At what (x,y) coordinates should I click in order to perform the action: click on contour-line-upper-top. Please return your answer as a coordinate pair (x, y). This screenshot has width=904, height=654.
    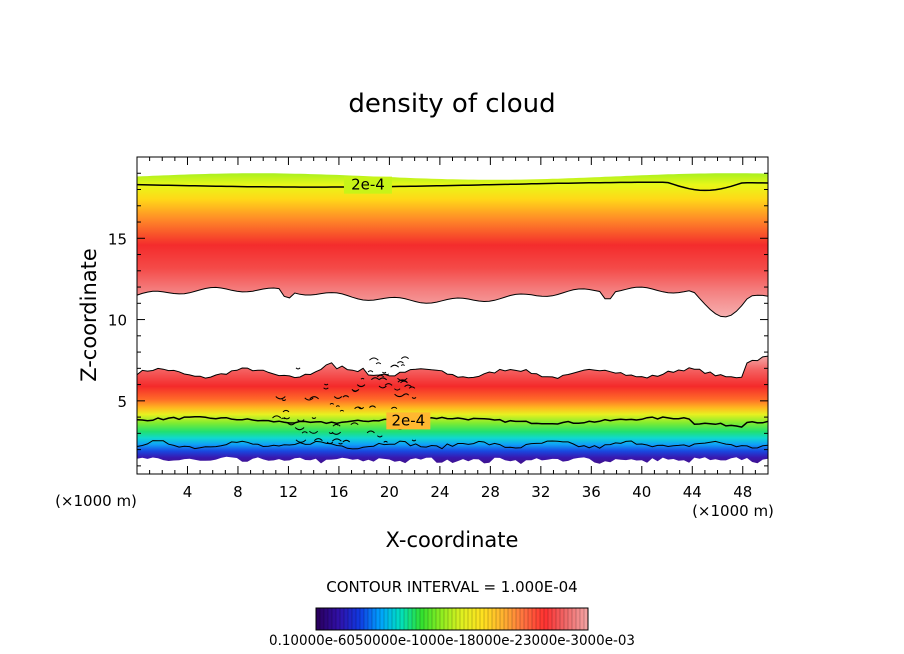
    Looking at the image, I should click on (452, 186).